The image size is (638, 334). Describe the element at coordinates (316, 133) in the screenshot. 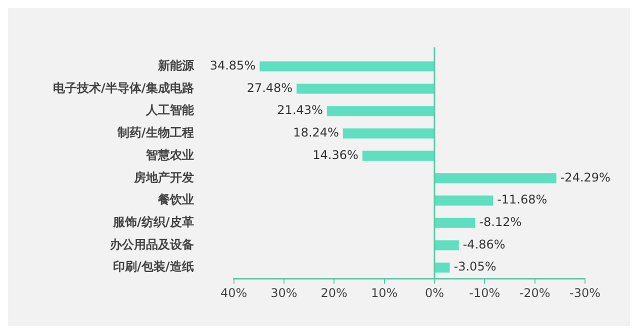

I see `data-label: 18.24%` at that location.